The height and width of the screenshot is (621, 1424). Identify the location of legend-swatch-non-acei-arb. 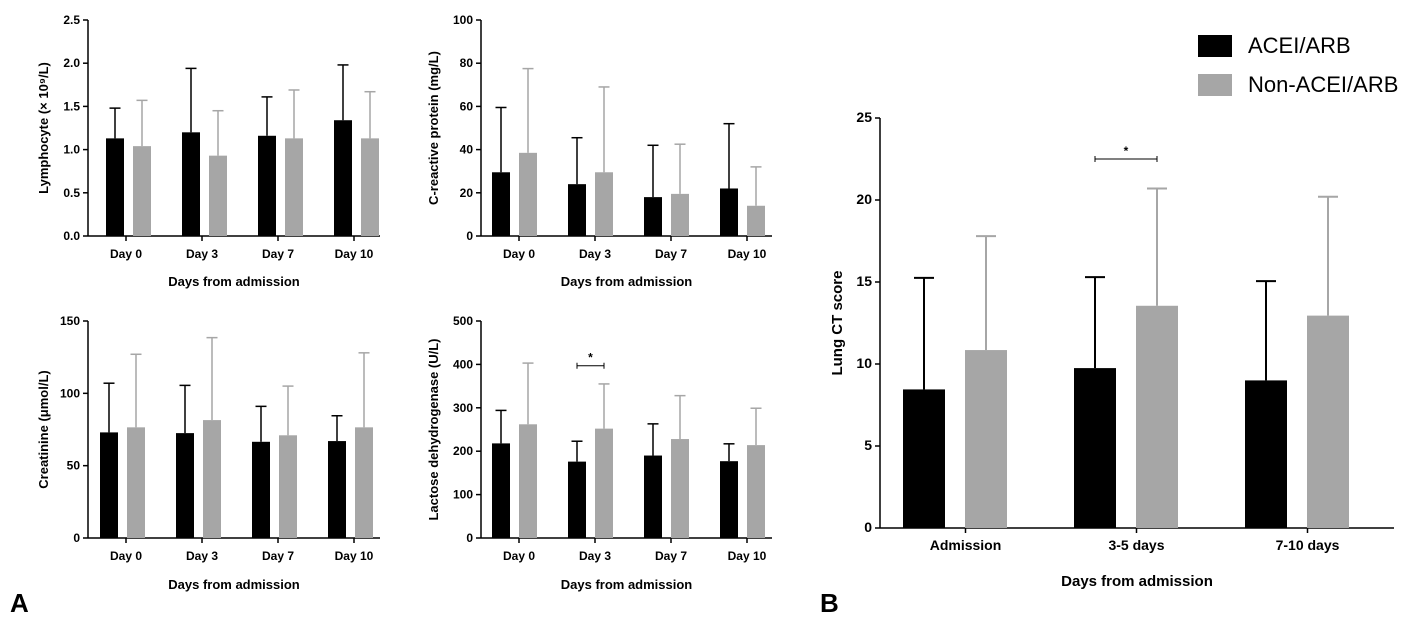
(1215, 85).